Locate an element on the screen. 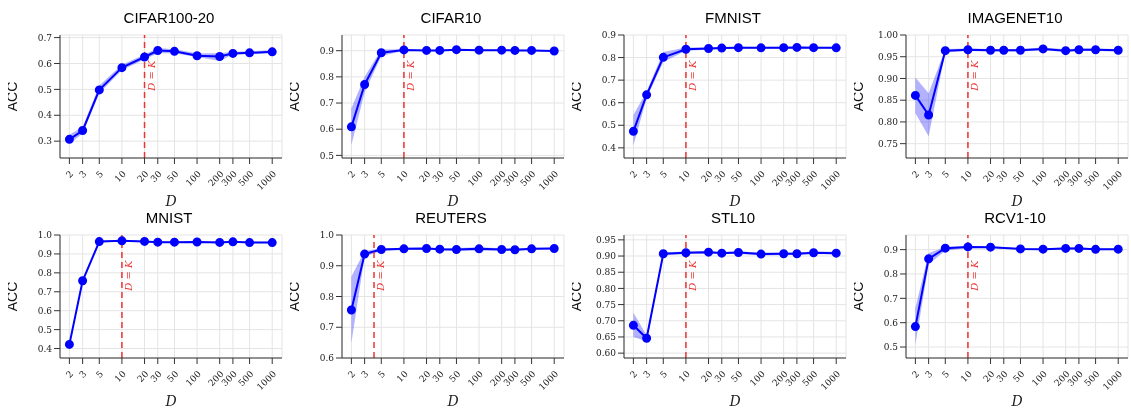 This screenshot has height=412, width=1131. y-tick-label: 0.70 is located at coordinates (606, 320).